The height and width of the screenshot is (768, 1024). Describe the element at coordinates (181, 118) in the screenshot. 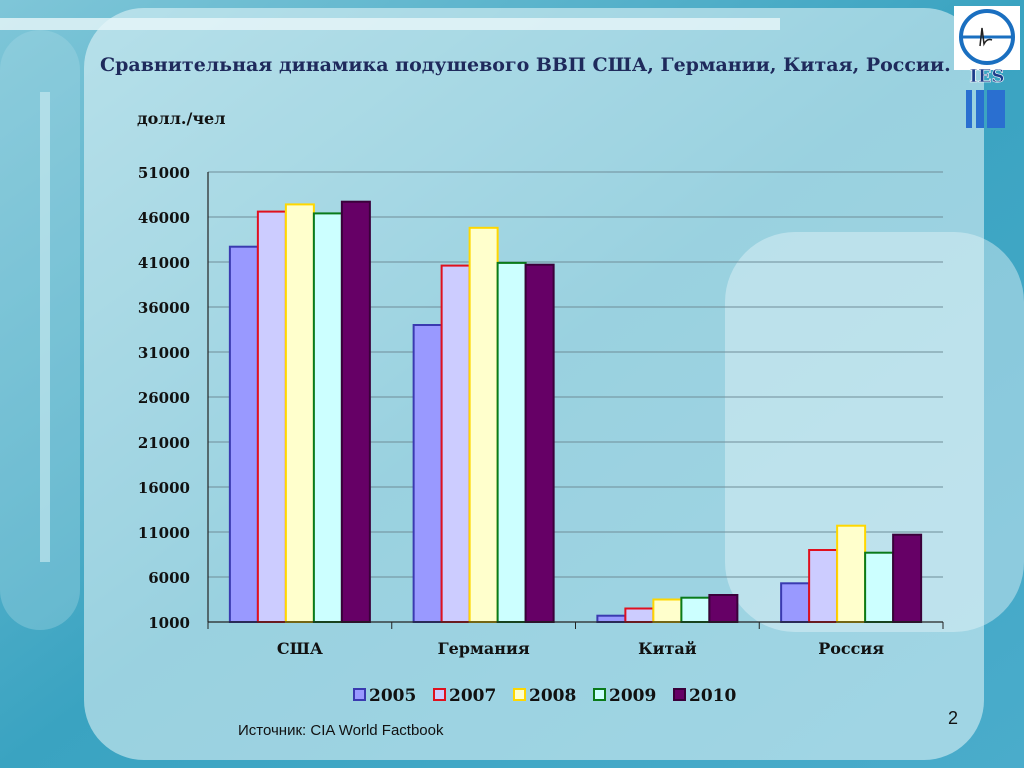

I see `y-unit-label: долл./чел` at that location.